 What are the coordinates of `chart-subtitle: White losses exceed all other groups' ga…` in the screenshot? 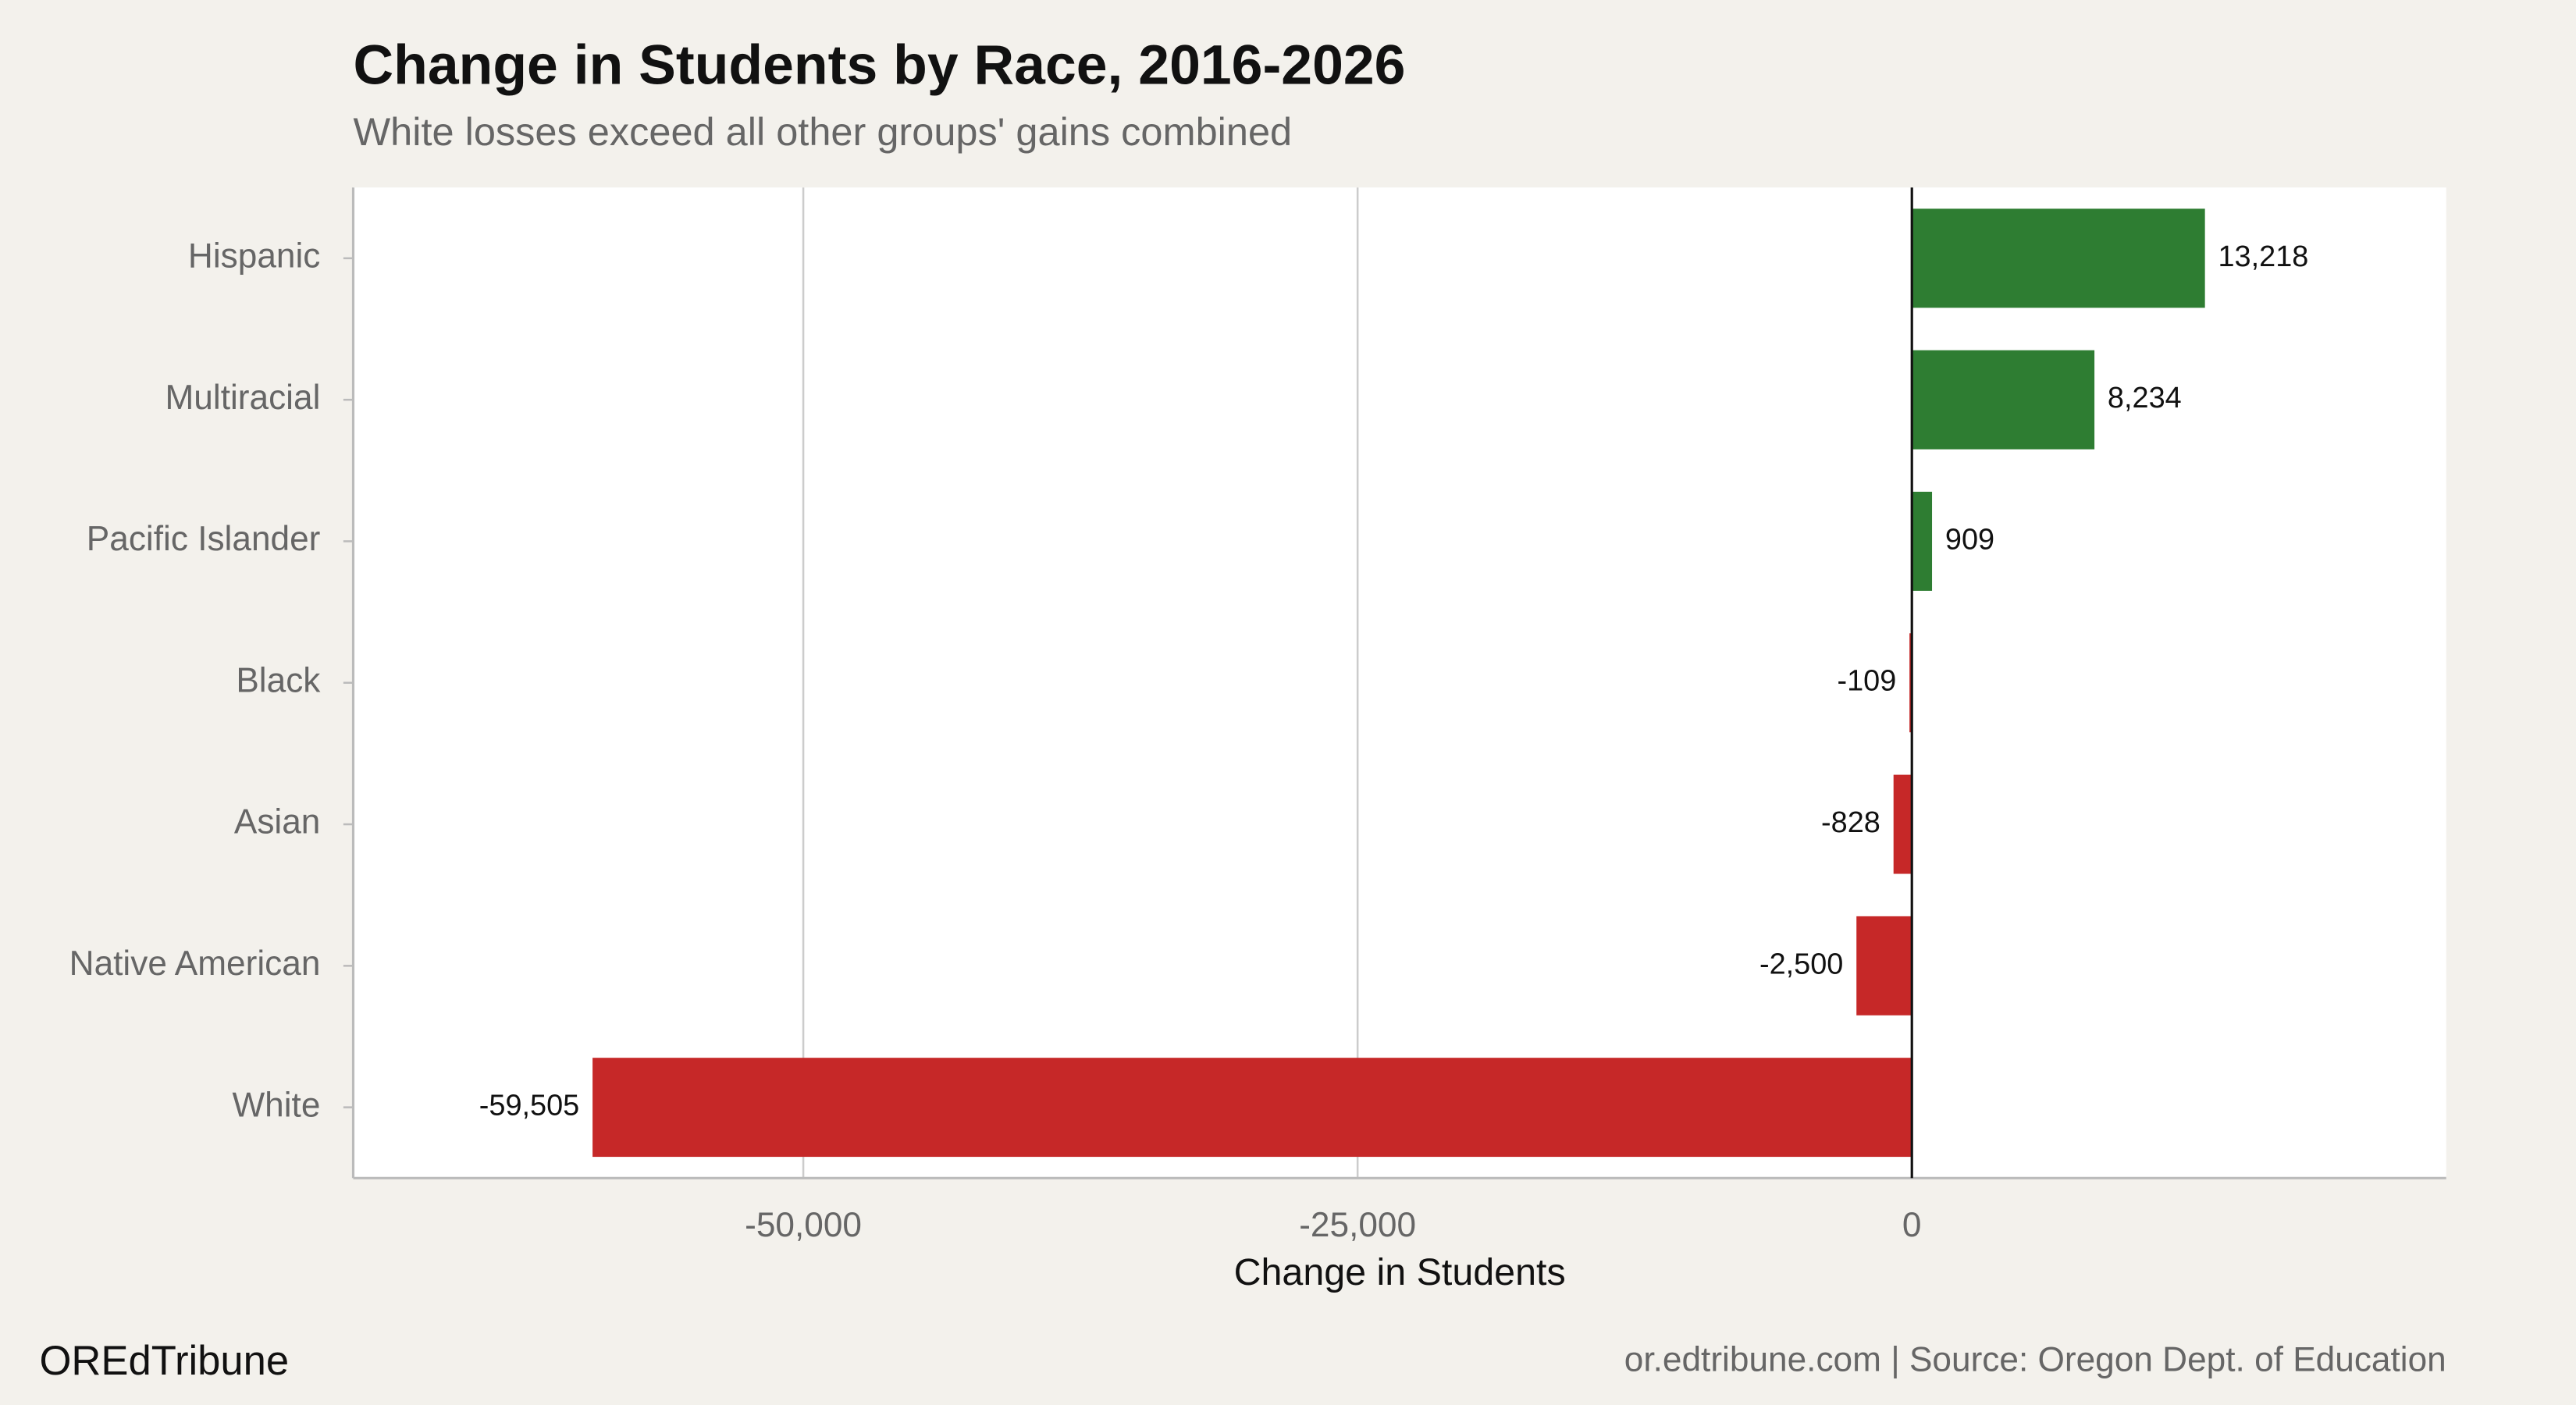 It's located at (822, 131).